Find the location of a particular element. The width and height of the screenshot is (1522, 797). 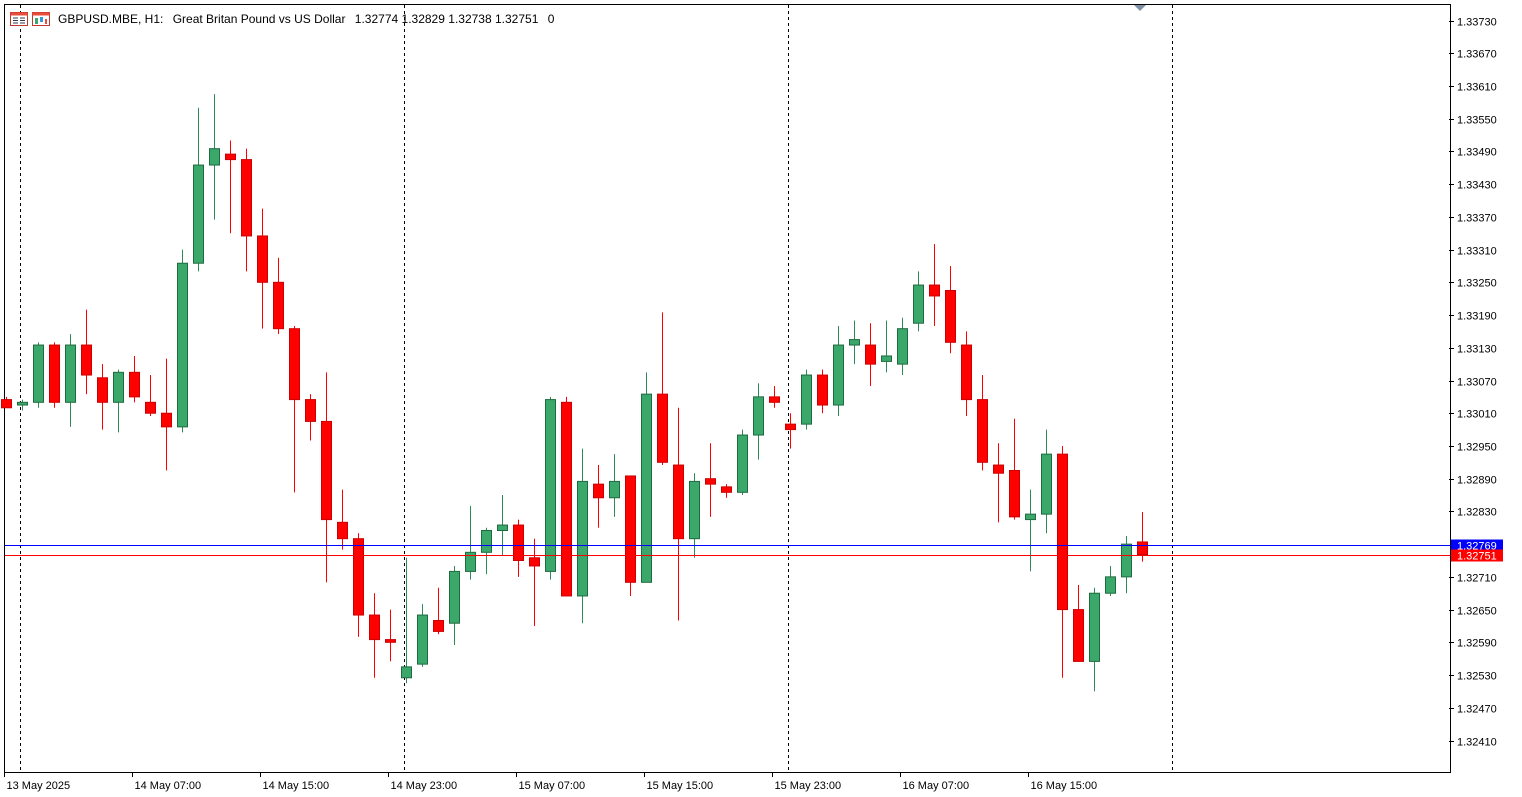

price-tick-label: 1.32890 is located at coordinates (1477, 481).